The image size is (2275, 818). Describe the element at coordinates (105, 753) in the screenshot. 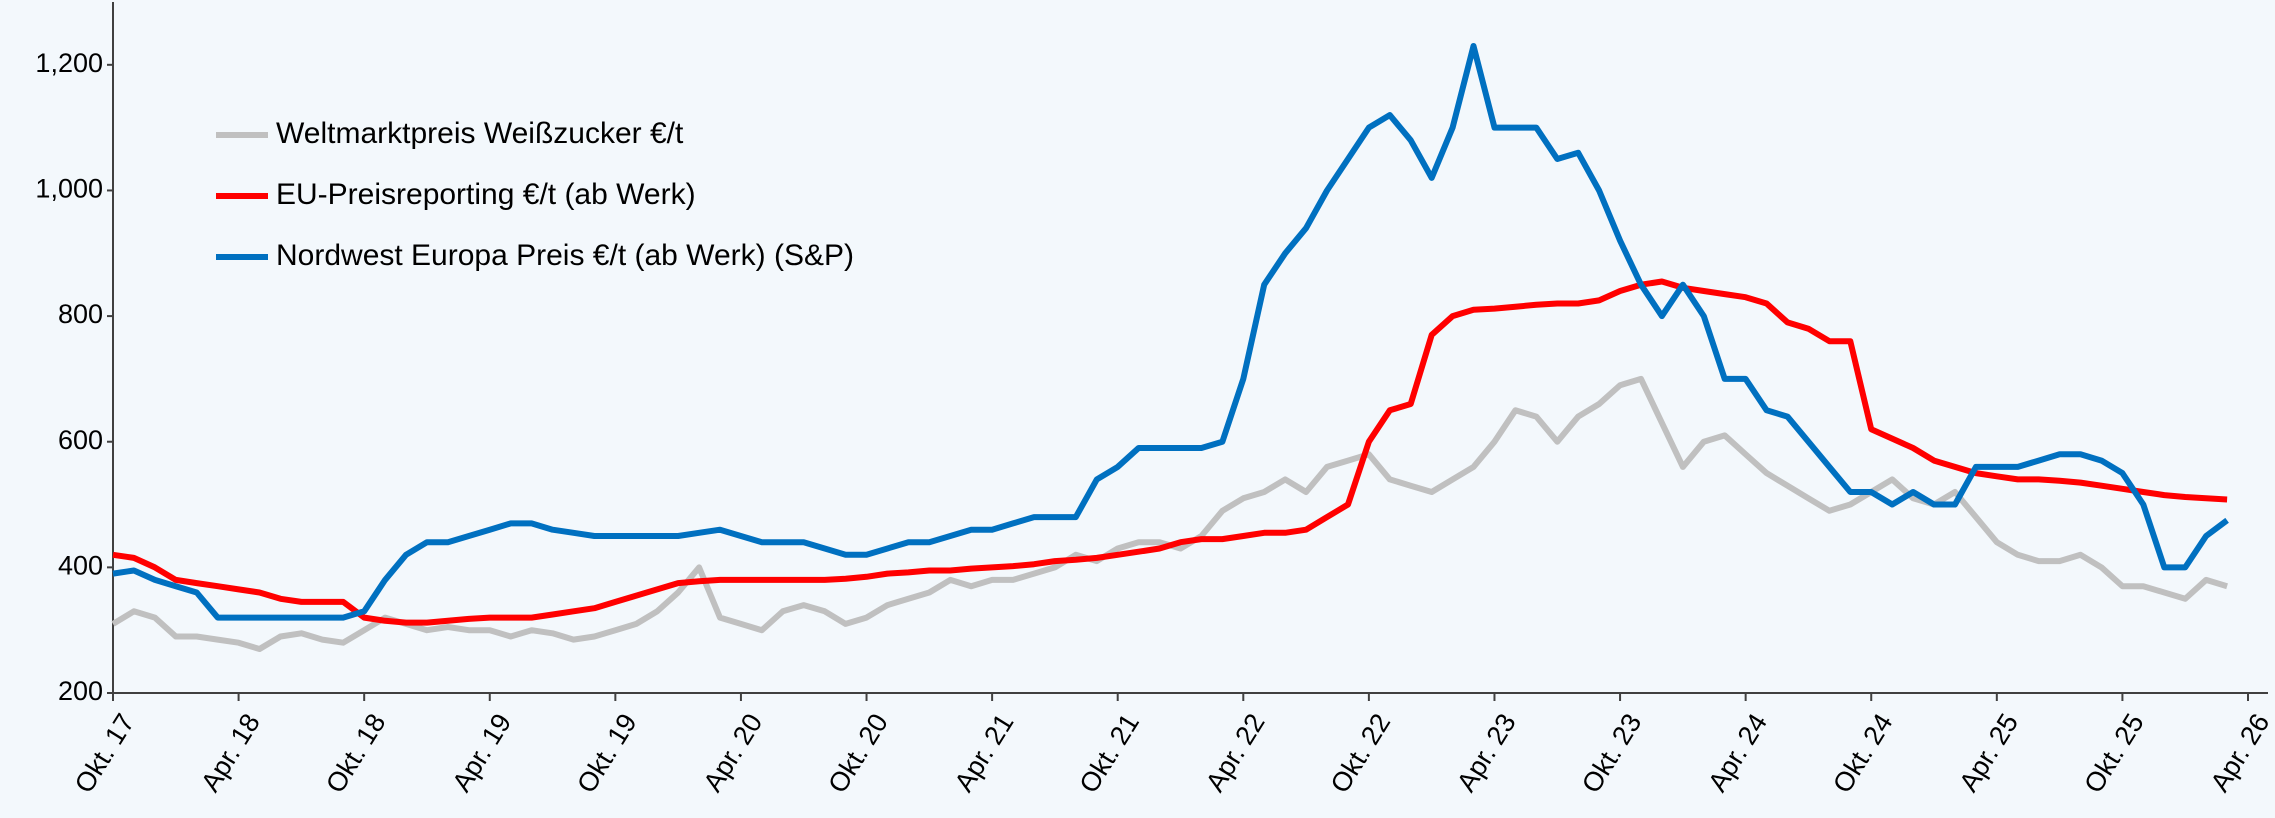

I see `x-tick-label: Okt. 17` at that location.